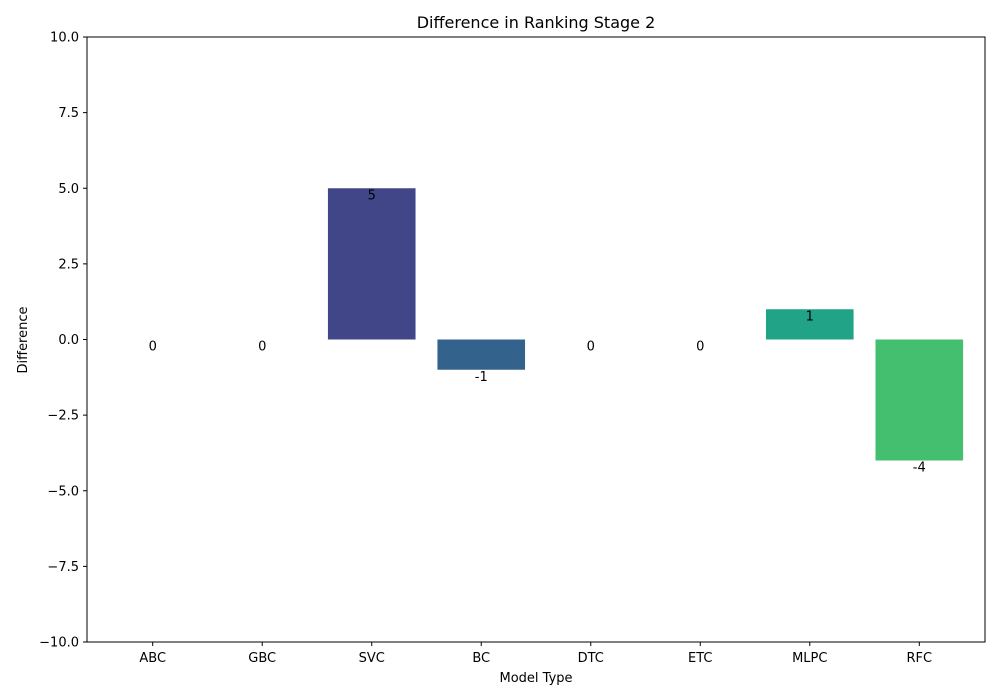 This screenshot has height=700, width=1000. Describe the element at coordinates (262, 347) in the screenshot. I see `data-label-gbc: 0` at that location.